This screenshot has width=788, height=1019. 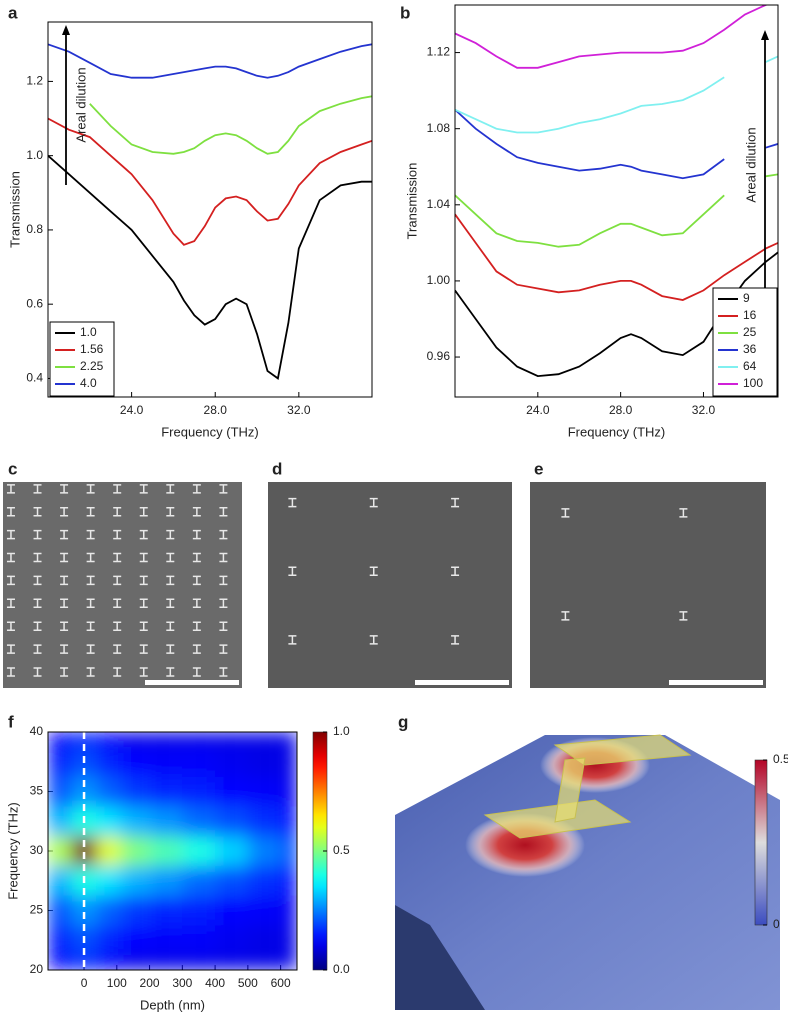 What do you see at coordinates (753, 383) in the screenshot?
I see `legend-label: 100` at bounding box center [753, 383].